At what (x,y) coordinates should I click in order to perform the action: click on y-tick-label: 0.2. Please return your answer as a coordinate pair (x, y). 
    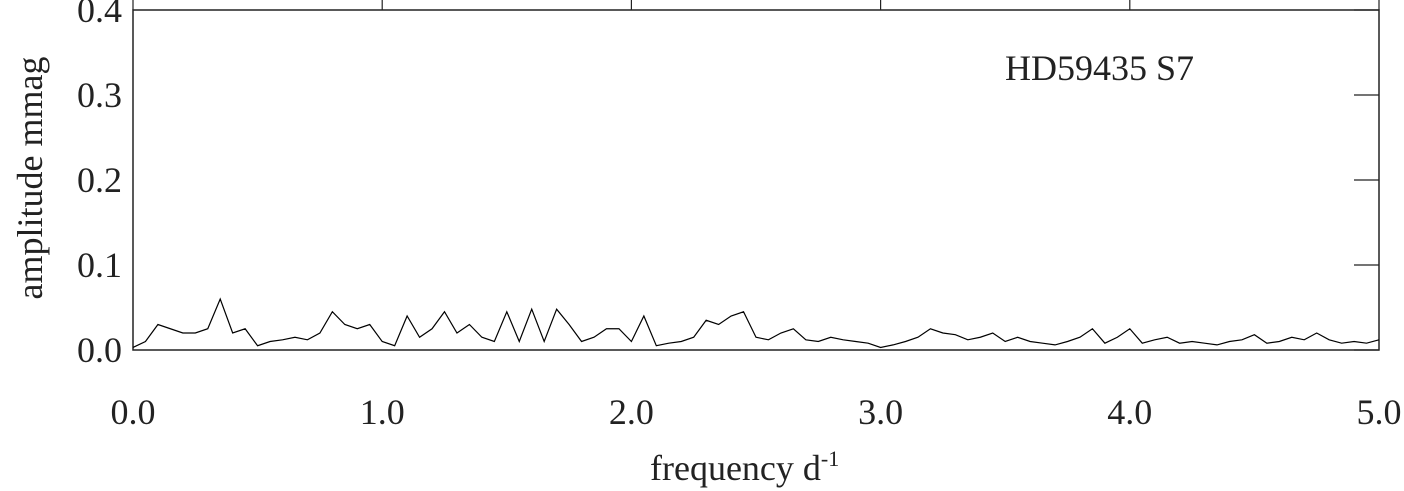
    Looking at the image, I should click on (99, 180).